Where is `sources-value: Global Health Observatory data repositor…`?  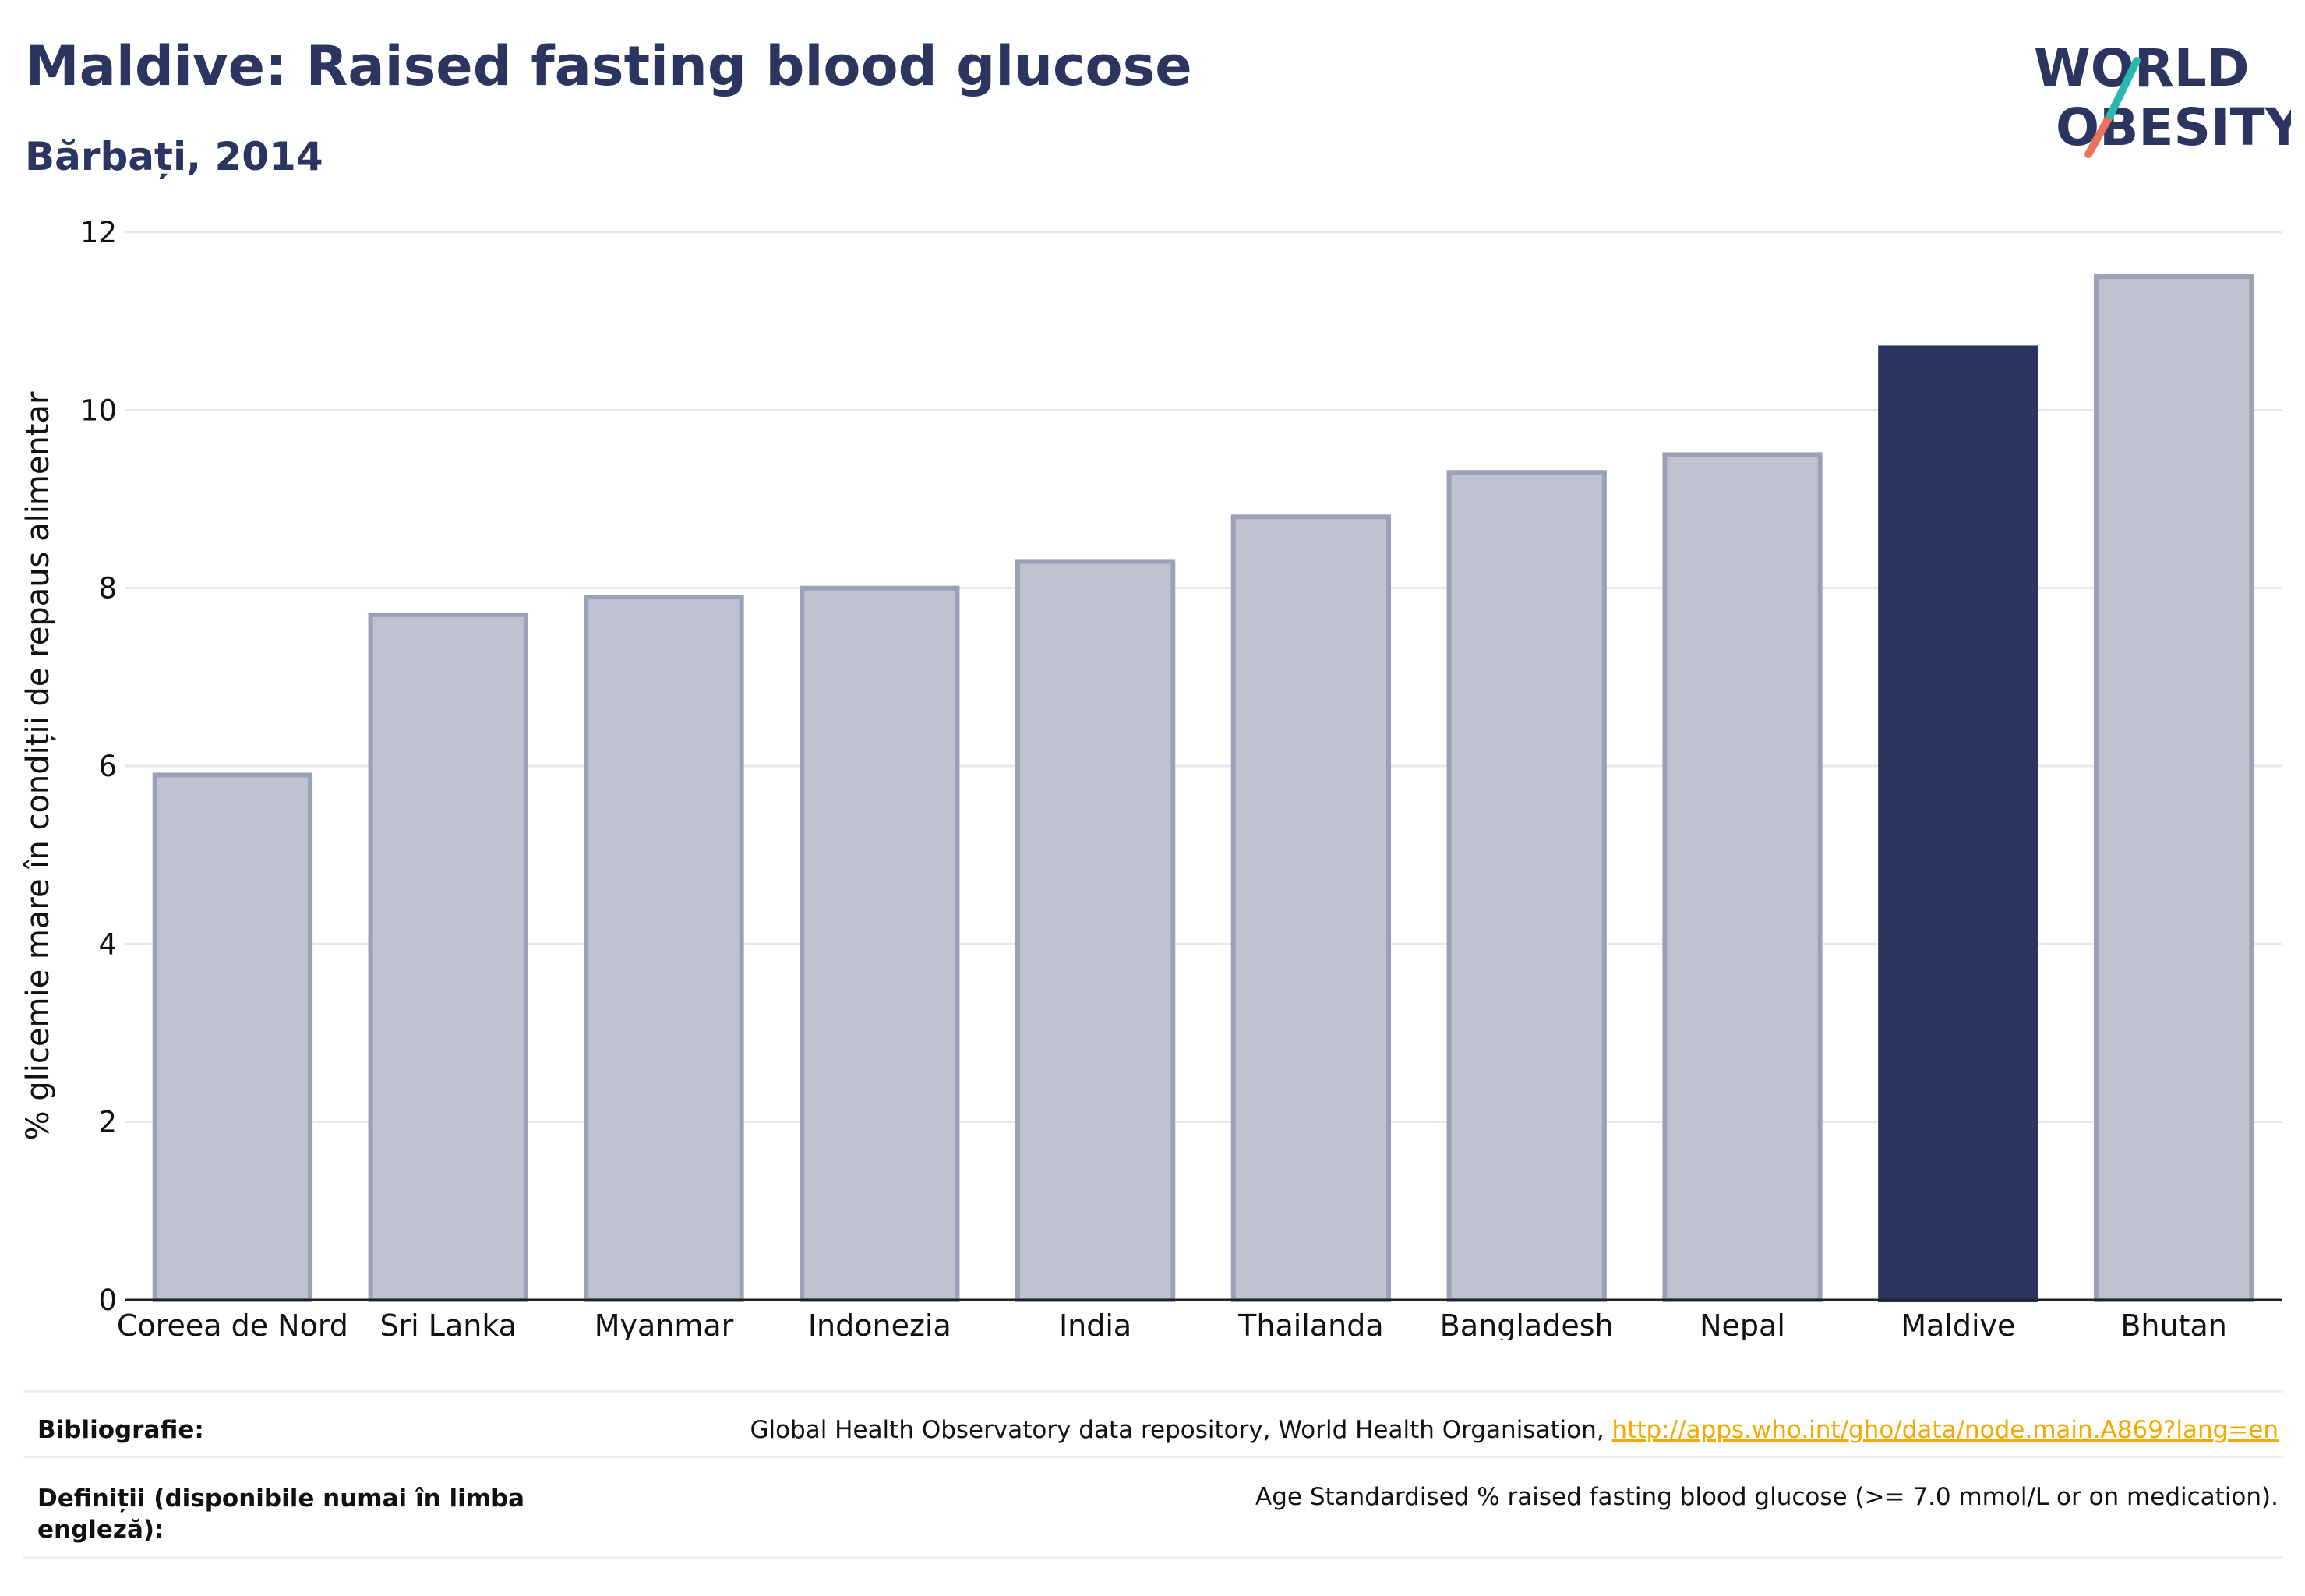
sources-value: Global Health Observatory data repositor… is located at coordinates (1514, 1430).